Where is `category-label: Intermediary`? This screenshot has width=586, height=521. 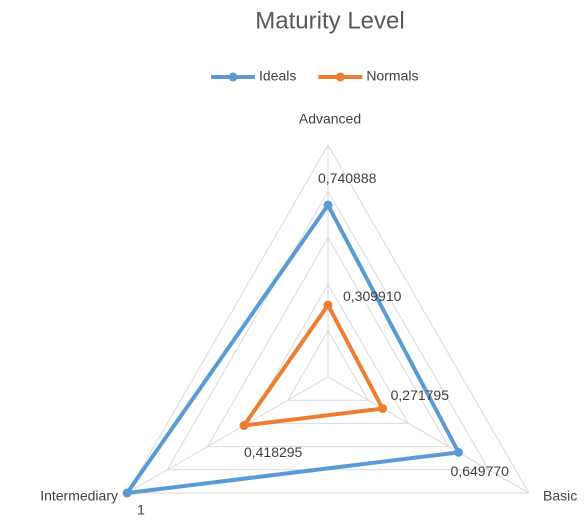 category-label: Intermediary is located at coordinates (79, 496).